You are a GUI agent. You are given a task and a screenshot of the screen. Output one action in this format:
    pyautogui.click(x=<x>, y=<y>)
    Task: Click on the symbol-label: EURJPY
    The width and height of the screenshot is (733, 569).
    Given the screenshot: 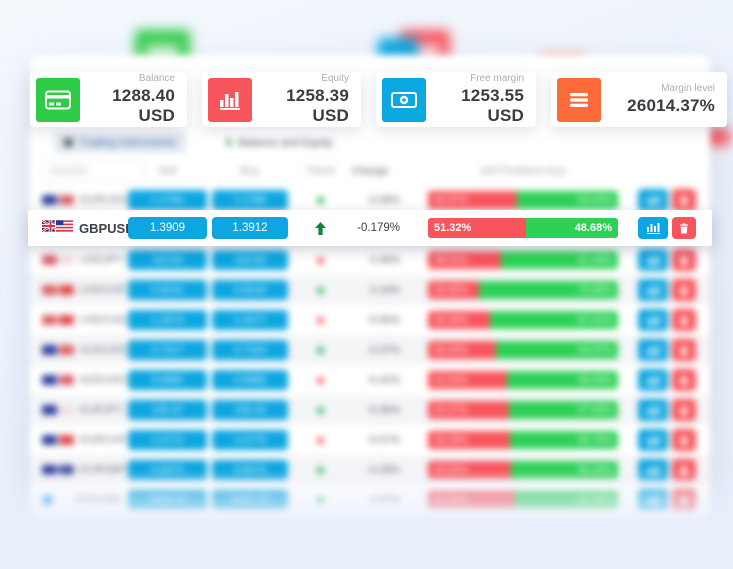 What is the action you would take?
    pyautogui.click(x=102, y=410)
    